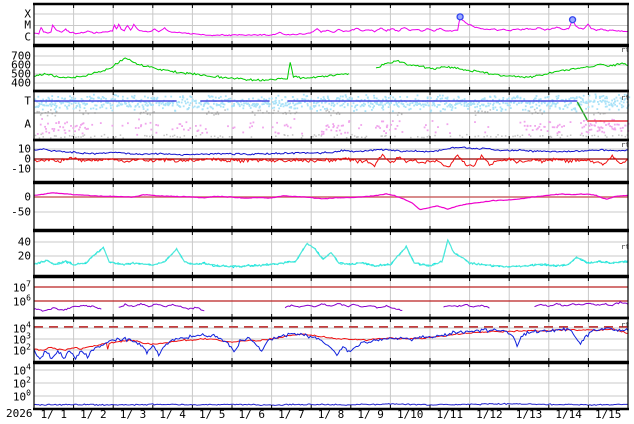 The height and width of the screenshot is (424, 634). What do you see at coordinates (133, 414) in the screenshot?
I see `x-tick-label: 1/ 3` at bounding box center [133, 414].